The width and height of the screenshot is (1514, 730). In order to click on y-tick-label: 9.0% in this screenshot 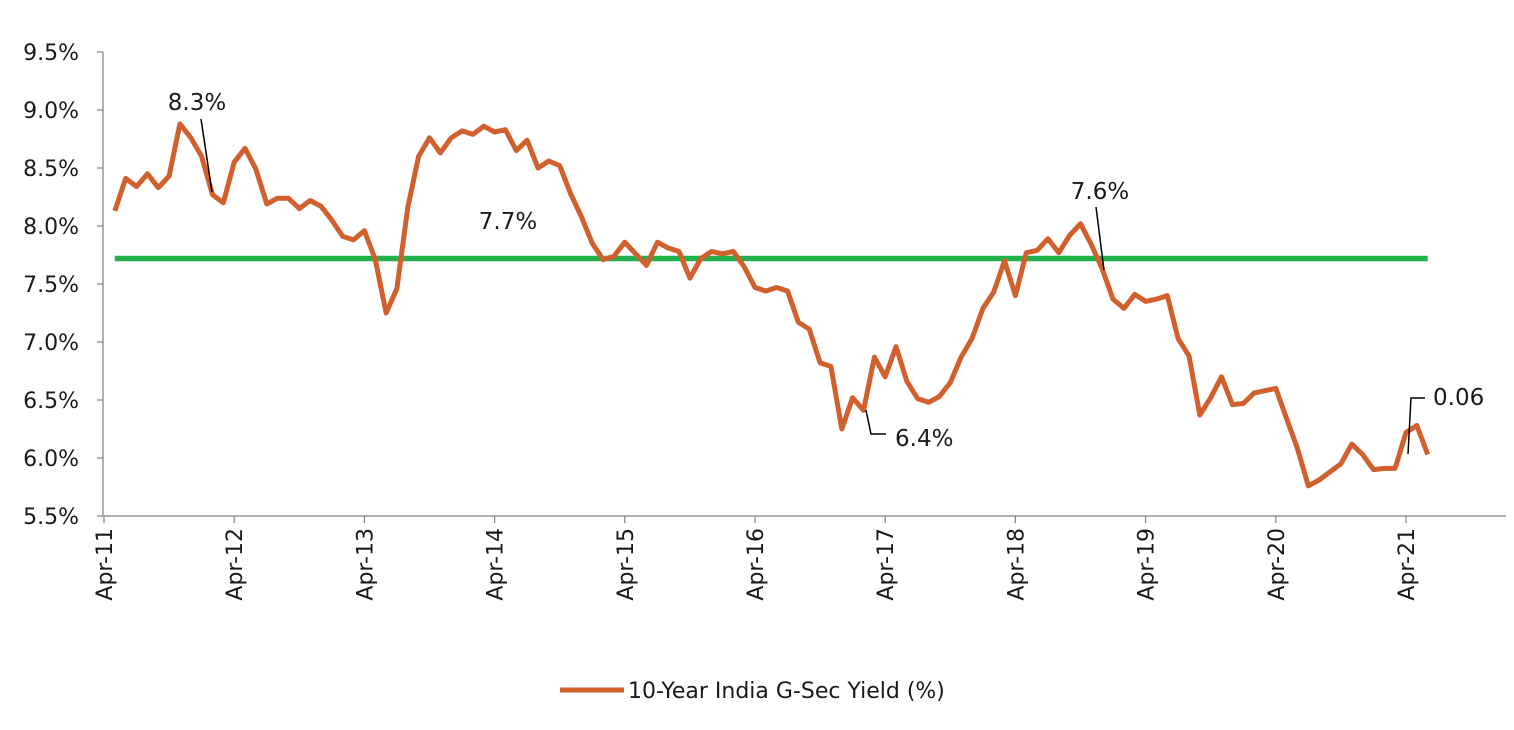, I will do `click(51, 111)`.